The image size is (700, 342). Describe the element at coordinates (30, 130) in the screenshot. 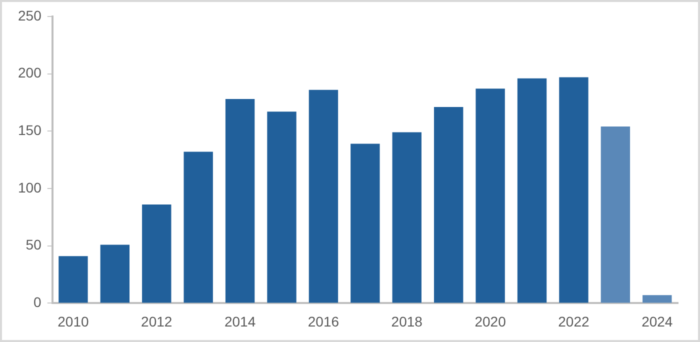

I see `y-tick-label: 150` at that location.